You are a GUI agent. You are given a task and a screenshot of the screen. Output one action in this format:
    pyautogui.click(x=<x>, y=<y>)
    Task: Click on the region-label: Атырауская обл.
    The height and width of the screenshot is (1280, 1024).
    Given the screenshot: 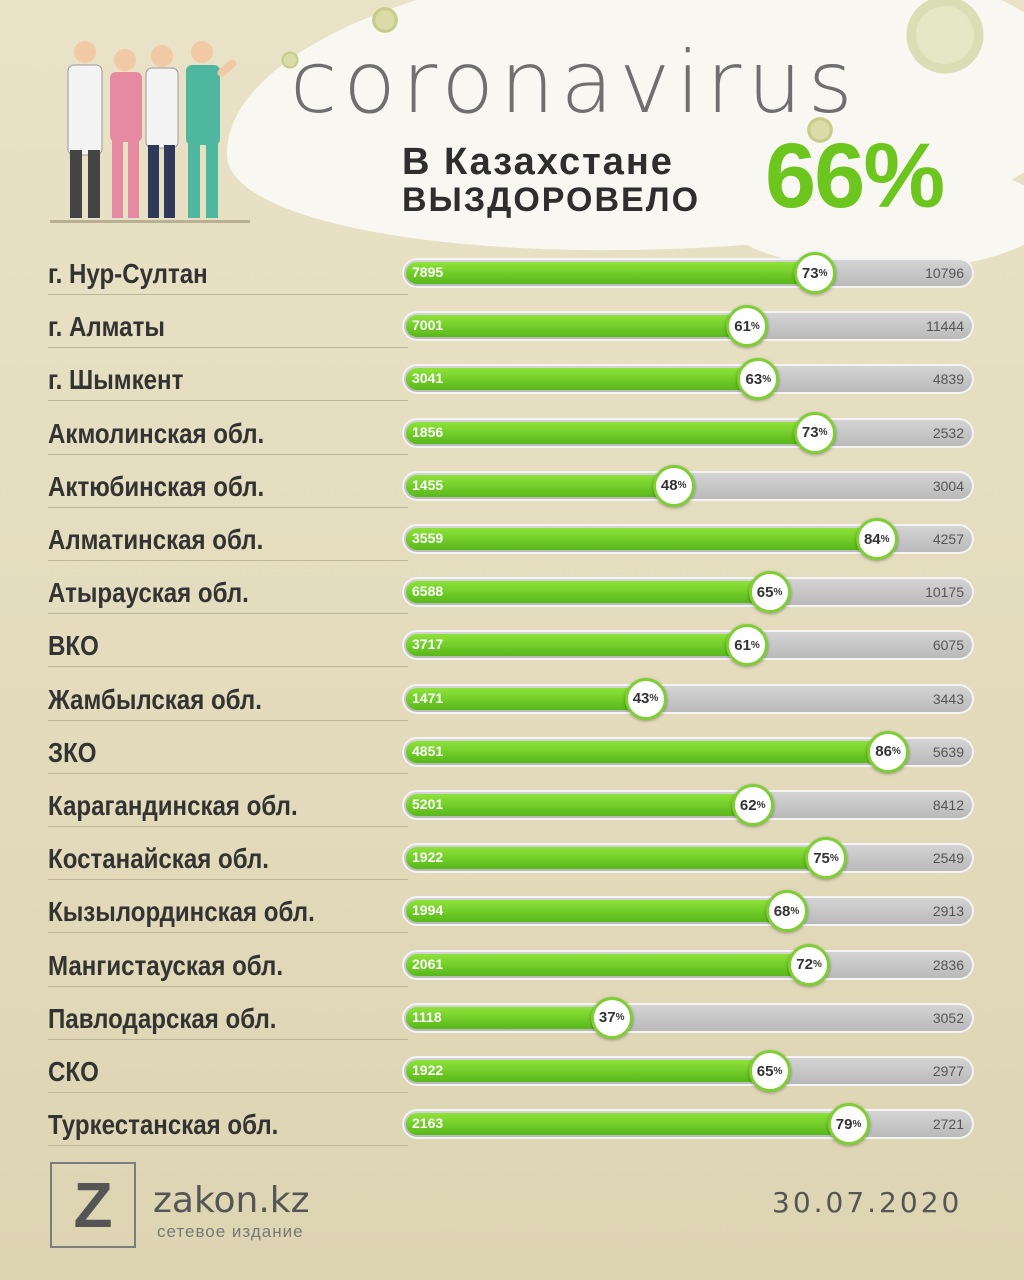 What is the action you would take?
    pyautogui.click(x=148, y=593)
    